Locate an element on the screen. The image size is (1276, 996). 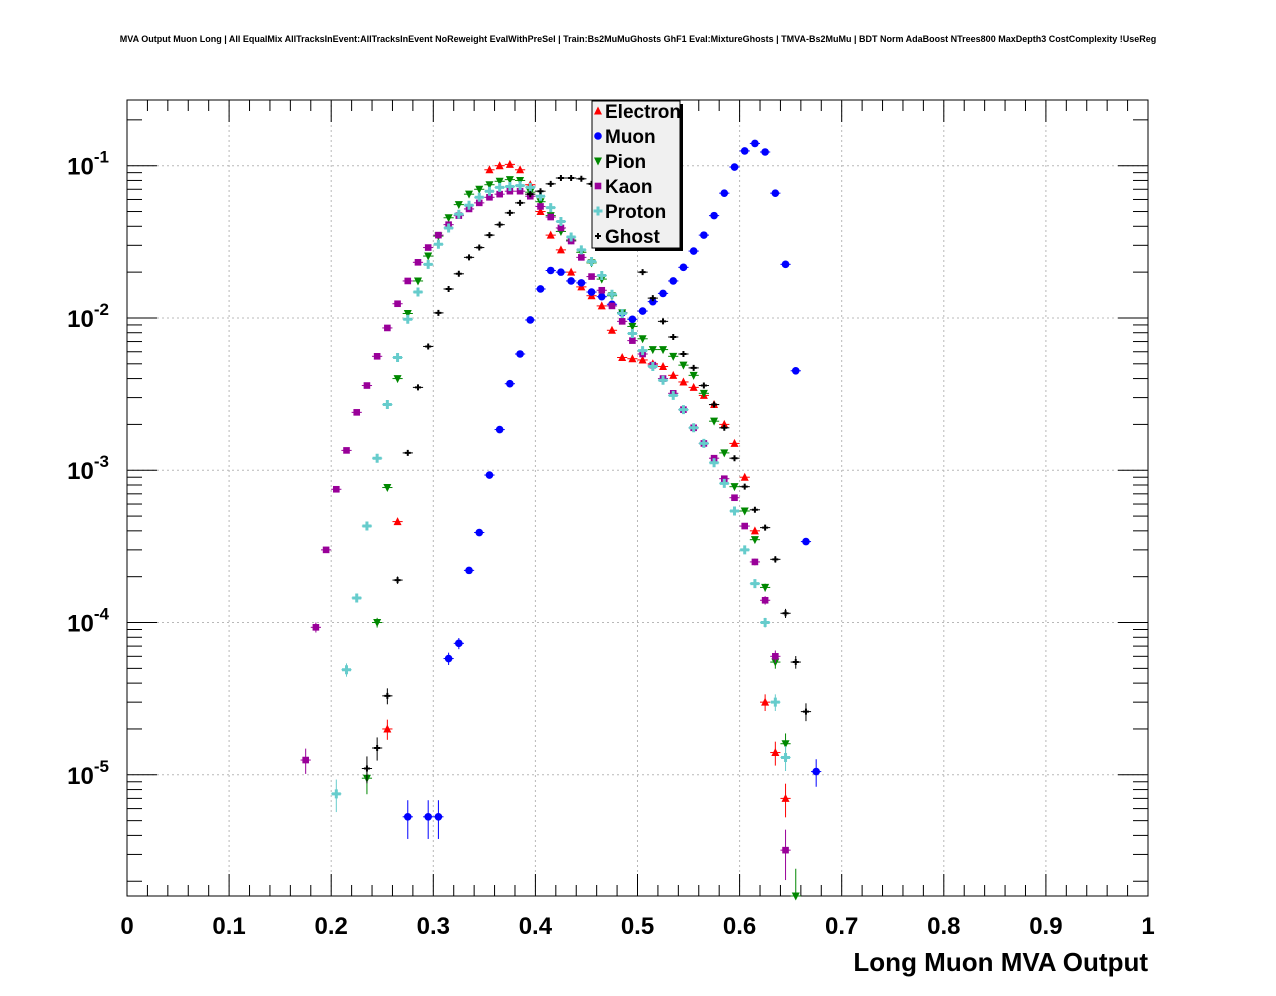
legend-marker-kaon is located at coordinates (598, 186).